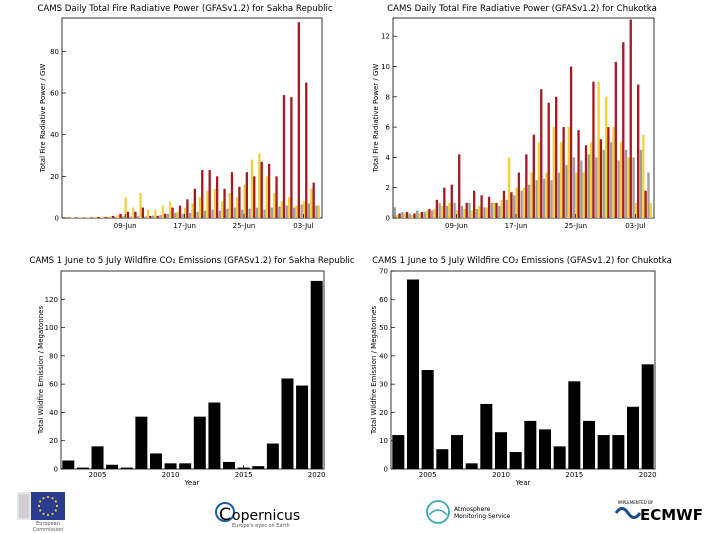  I want to click on x-tick-label: 25-Jun, so click(244, 226).